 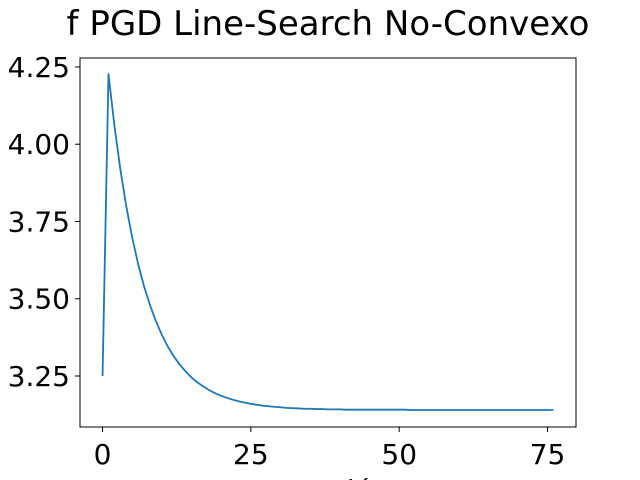 What do you see at coordinates (327, 477) in the screenshot?
I see `x-axis-label: Iteración` at bounding box center [327, 477].